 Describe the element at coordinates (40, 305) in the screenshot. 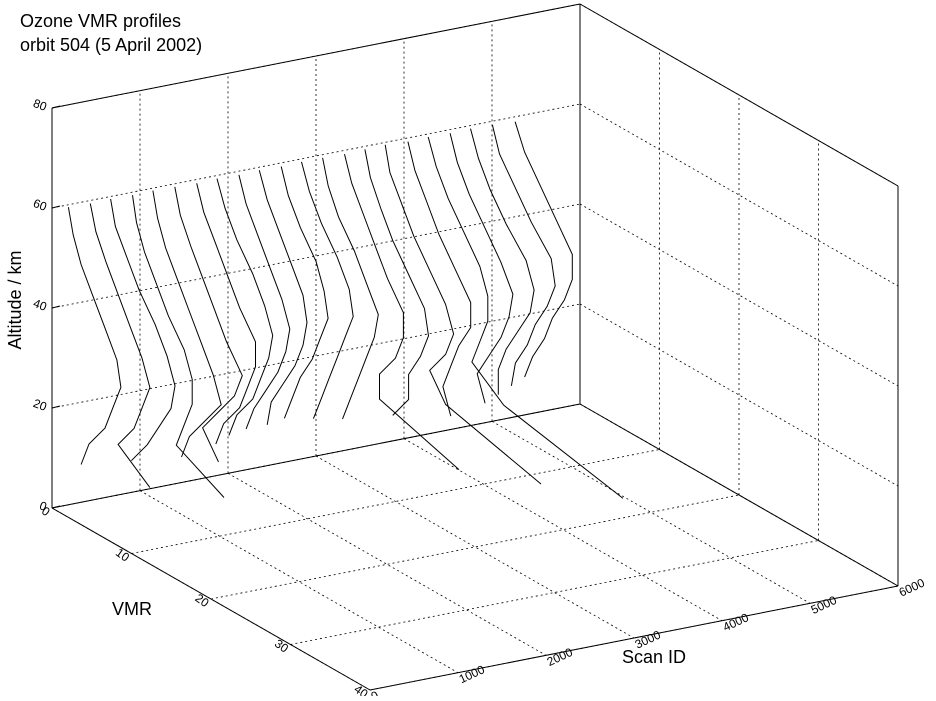

I see `z-tick-label: 40` at that location.